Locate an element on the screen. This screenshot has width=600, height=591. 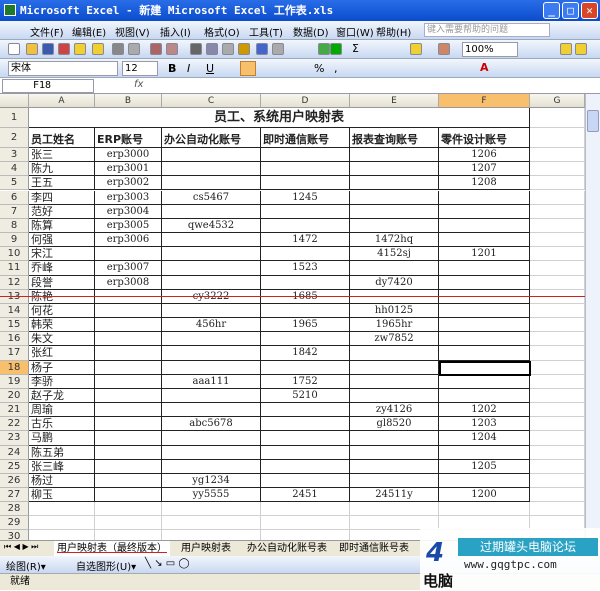
row-header: 5 is located at coordinates (14, 183).